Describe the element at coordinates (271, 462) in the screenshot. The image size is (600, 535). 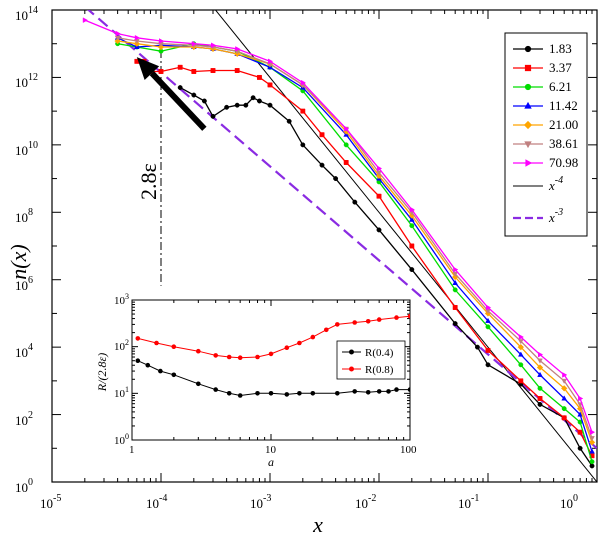
I see `inset-x-axis-title: a` at that location.